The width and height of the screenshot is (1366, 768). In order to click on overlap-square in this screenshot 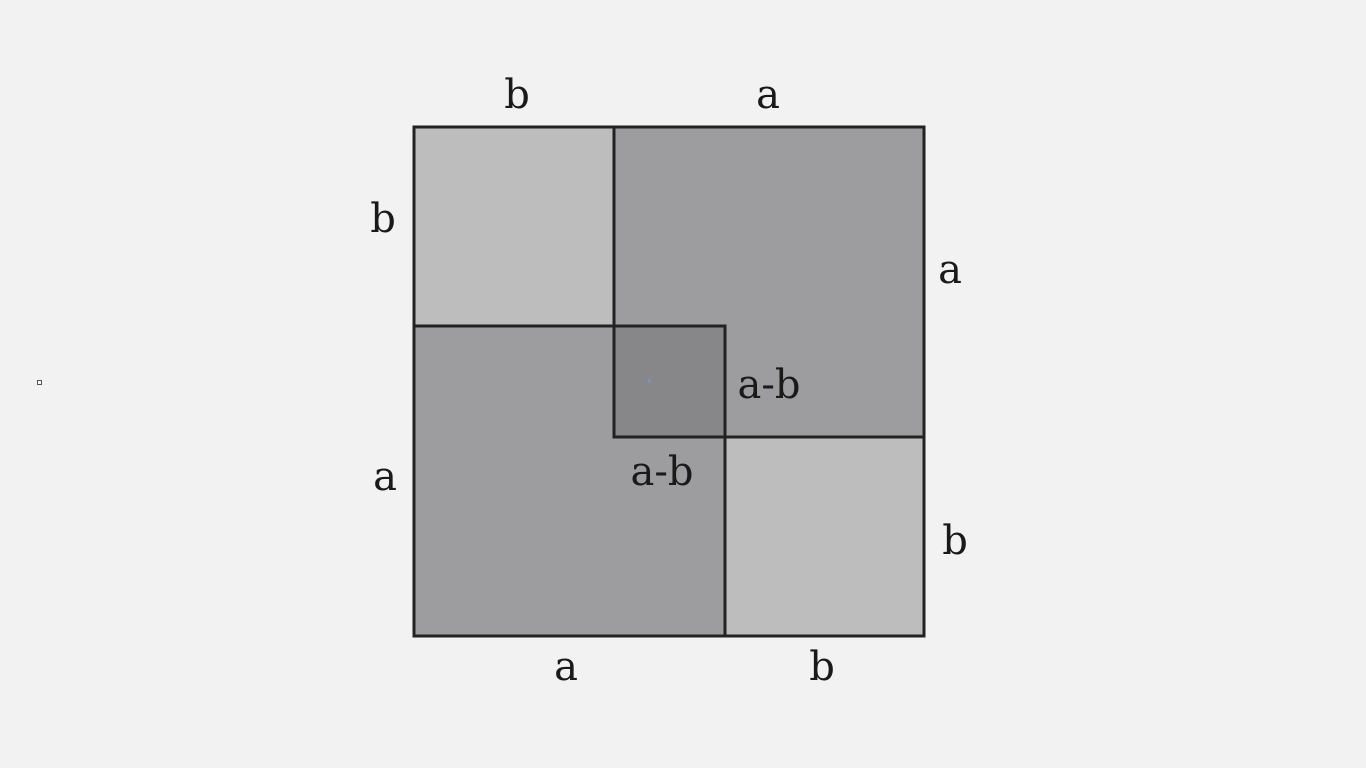, I will do `click(669, 381)`.